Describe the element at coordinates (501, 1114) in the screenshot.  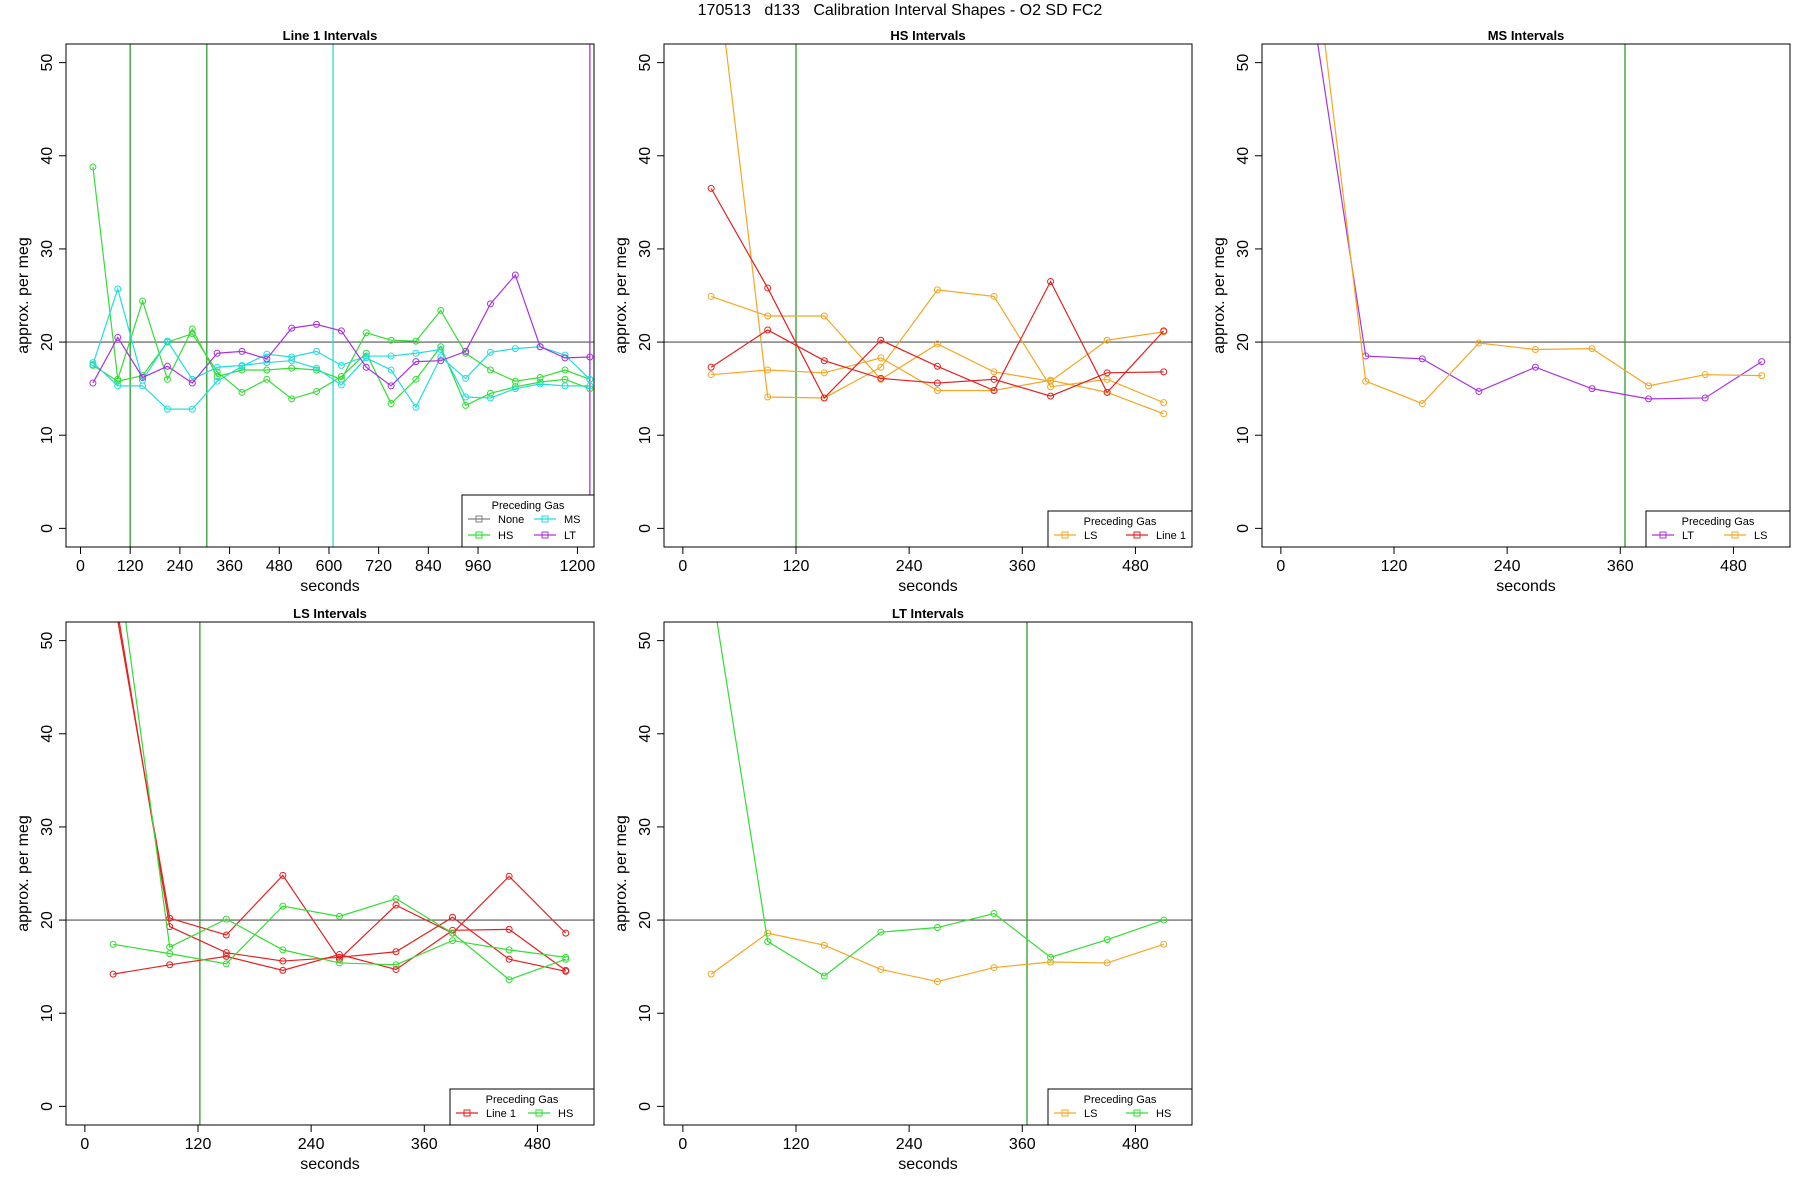
I see `legend-entry: Line 1` at that location.